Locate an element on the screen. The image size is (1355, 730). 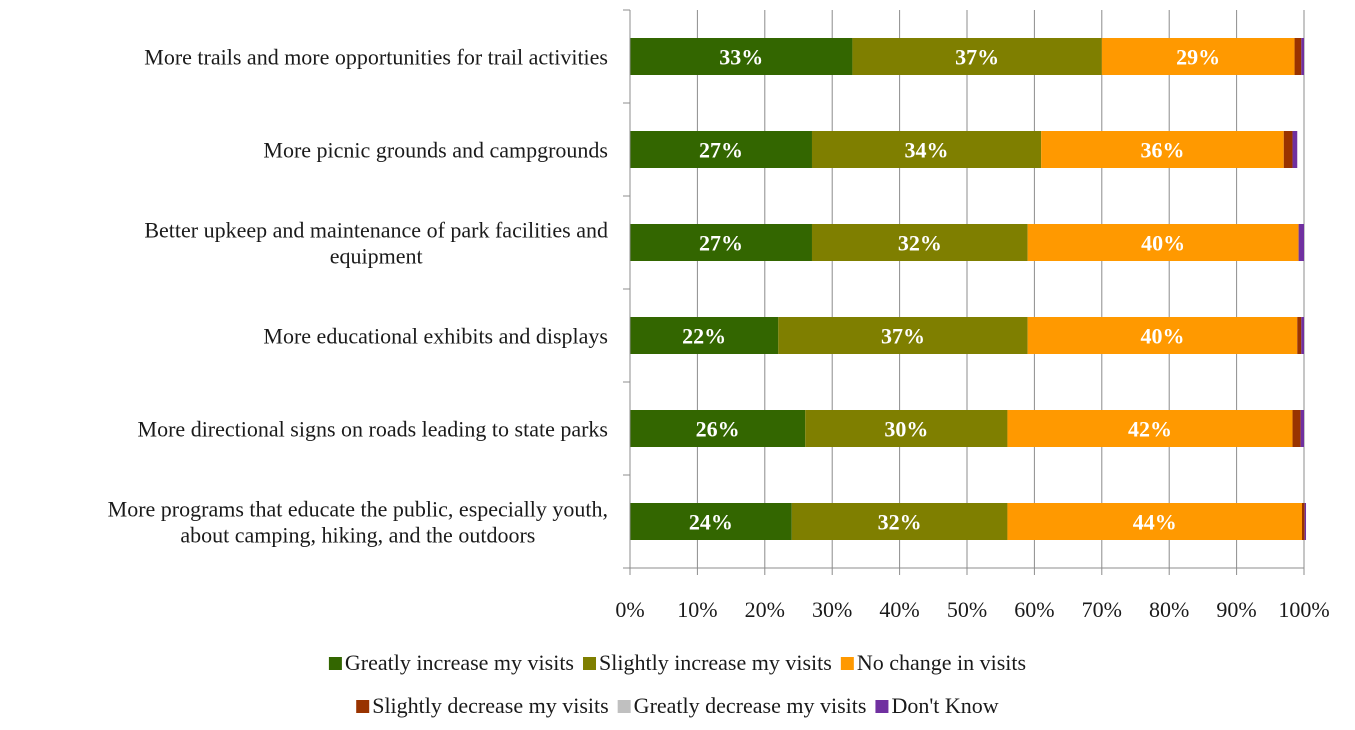
data-label: 33% is located at coordinates (741, 57).